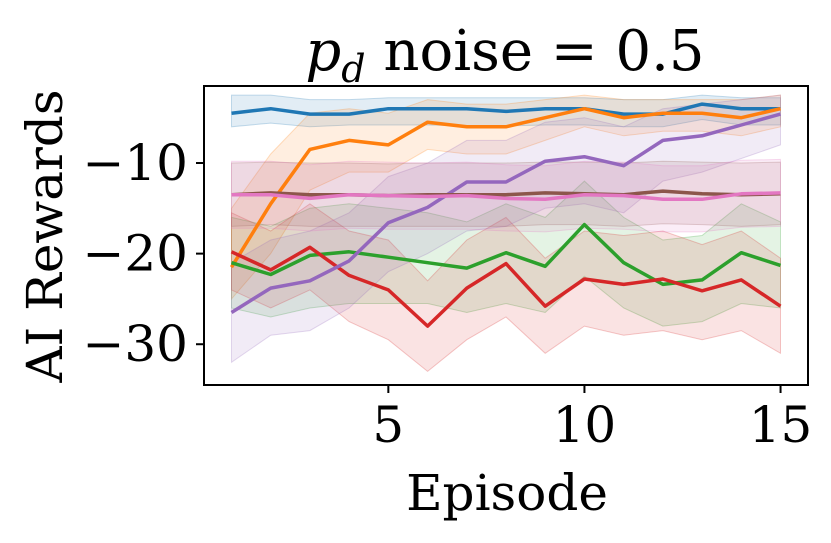 This screenshot has height=543, width=831. Describe the element at coordinates (388, 425) in the screenshot. I see `x-tick-label: 5` at that location.